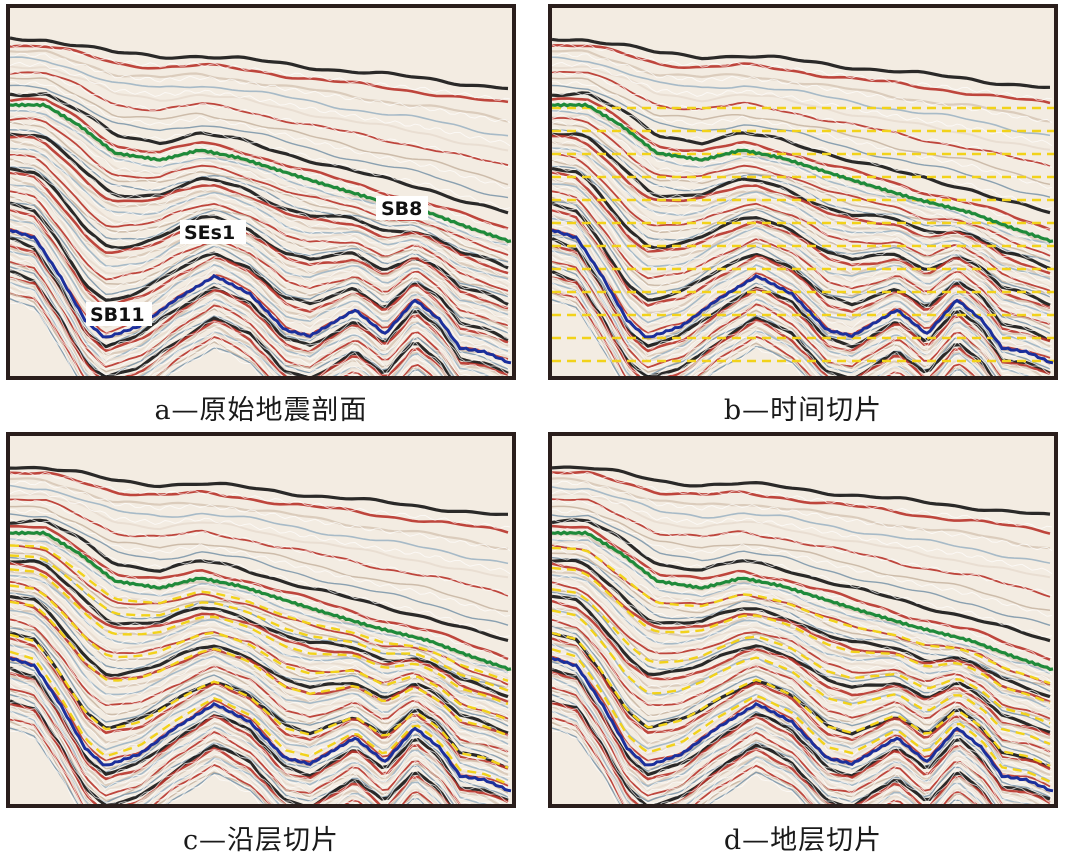  Describe the element at coordinates (119, 314) in the screenshot. I see `label-sb11: SB11` at that location.